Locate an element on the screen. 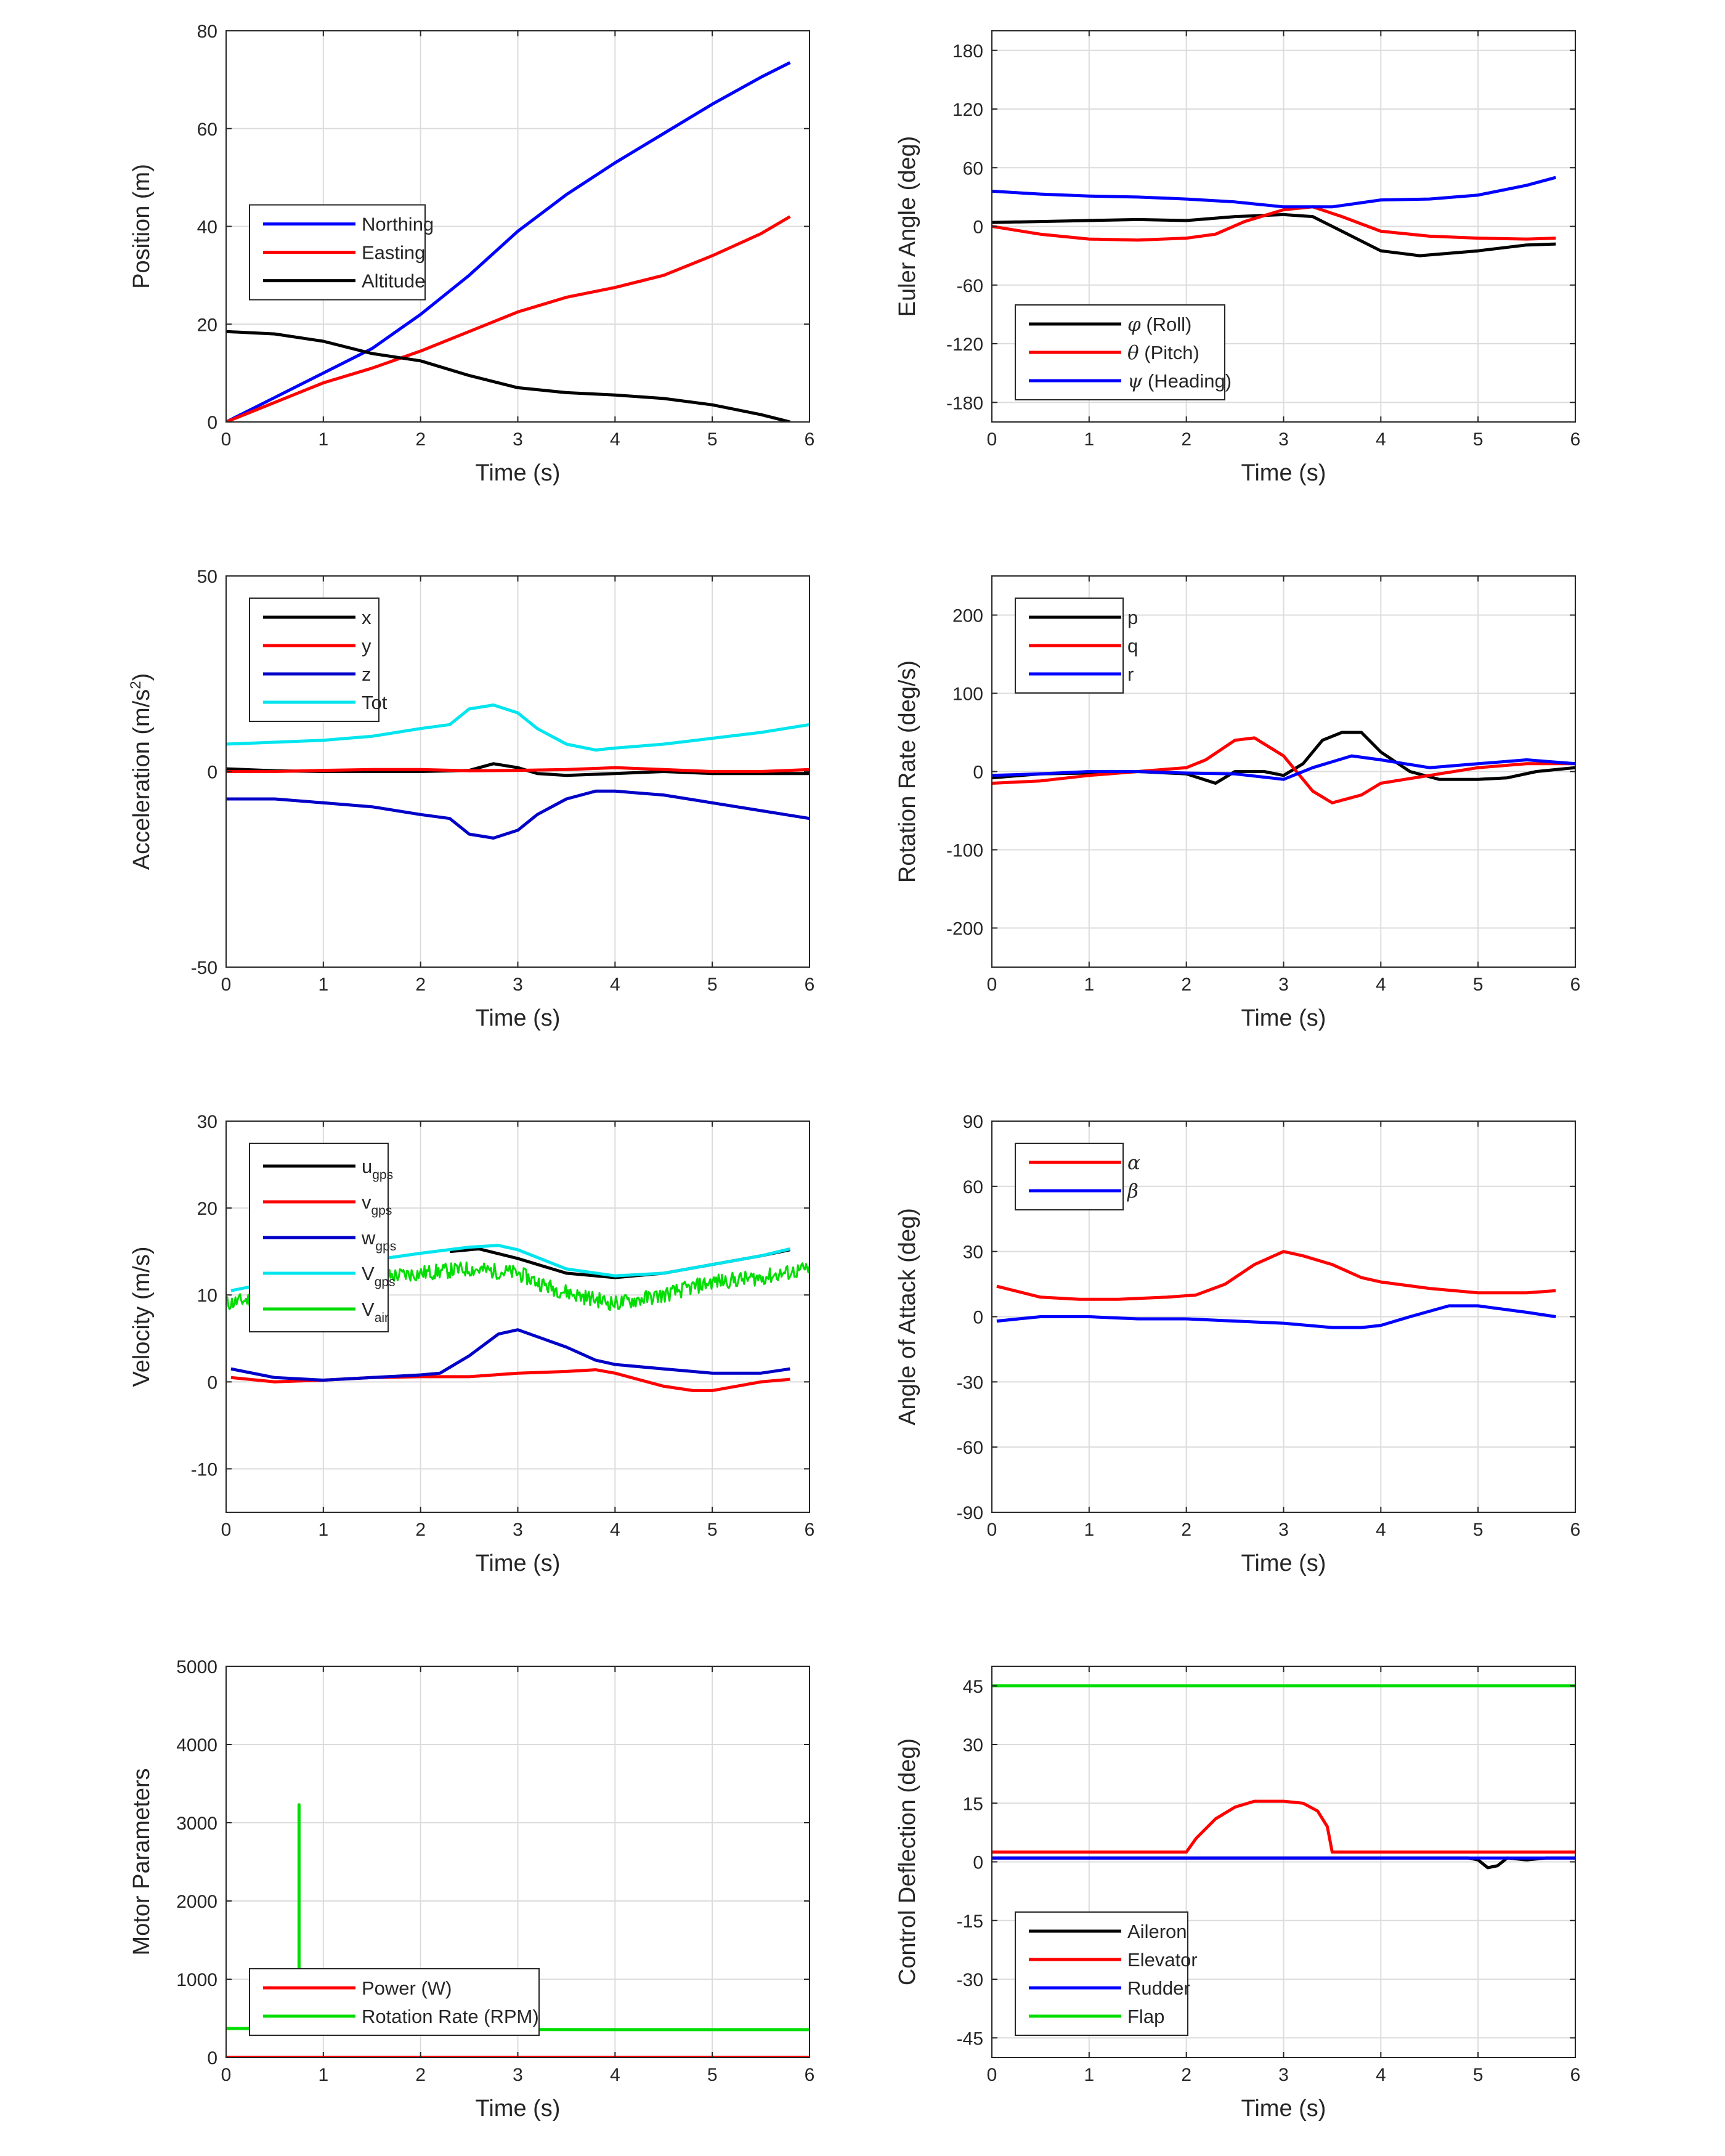 This screenshot has height=2156, width=1725. y-tick-label: 10 is located at coordinates (207, 1296).